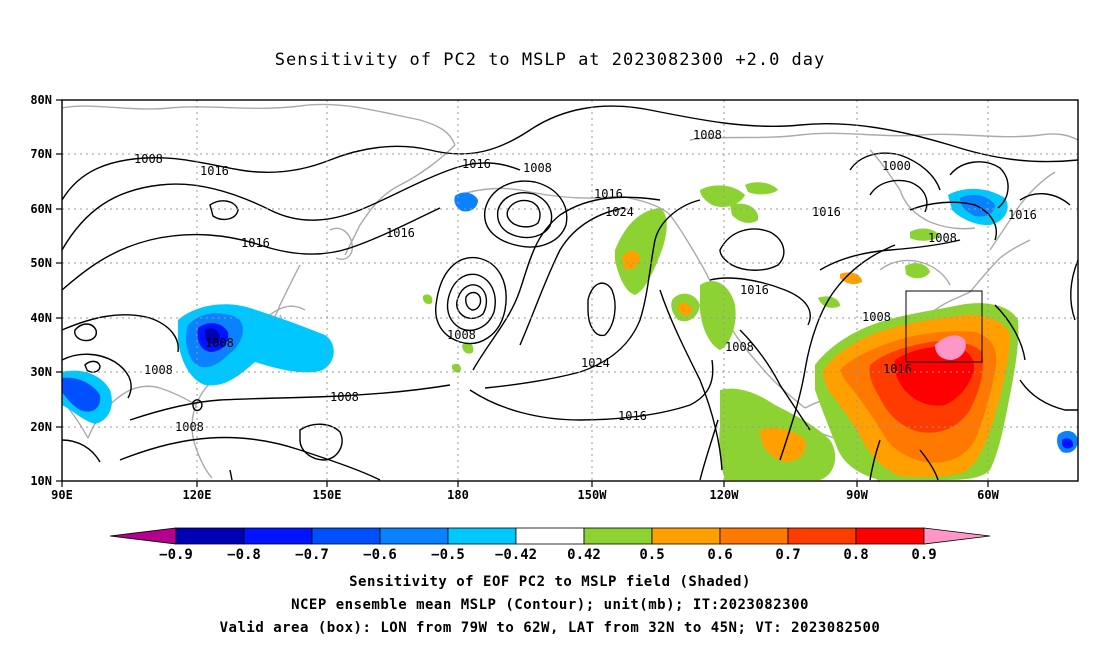 Image resolution: width=1100 pixels, height=650 pixels. Describe the element at coordinates (176, 555) in the screenshot. I see `colorbar-label: −0.9` at that location.